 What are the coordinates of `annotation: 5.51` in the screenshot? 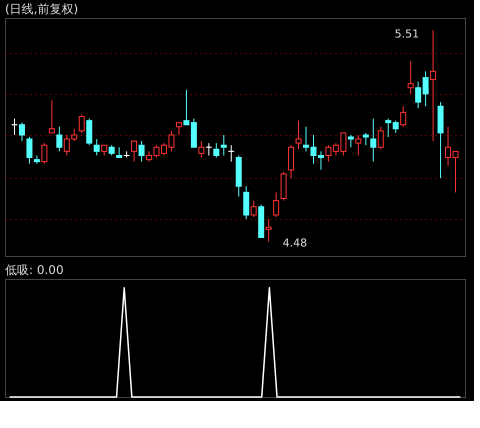 It's located at (407, 33).